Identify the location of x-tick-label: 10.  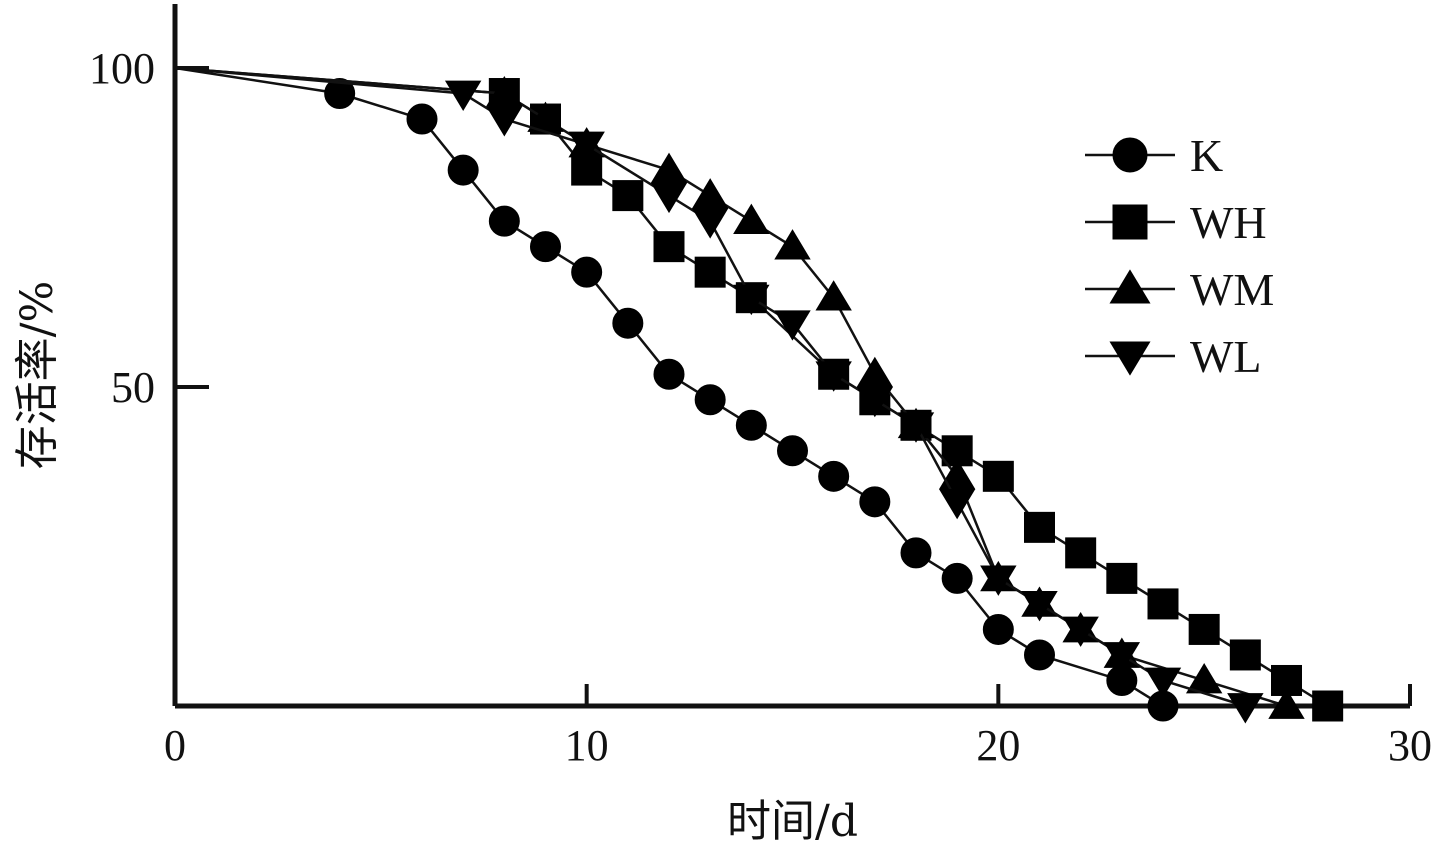
(587, 745).